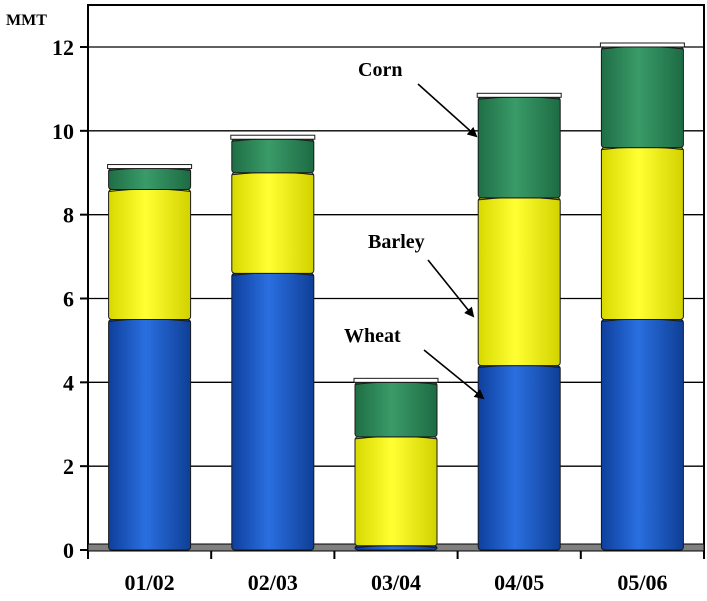  Describe the element at coordinates (63, 47) in the screenshot. I see `y-tick-label: 12` at that location.